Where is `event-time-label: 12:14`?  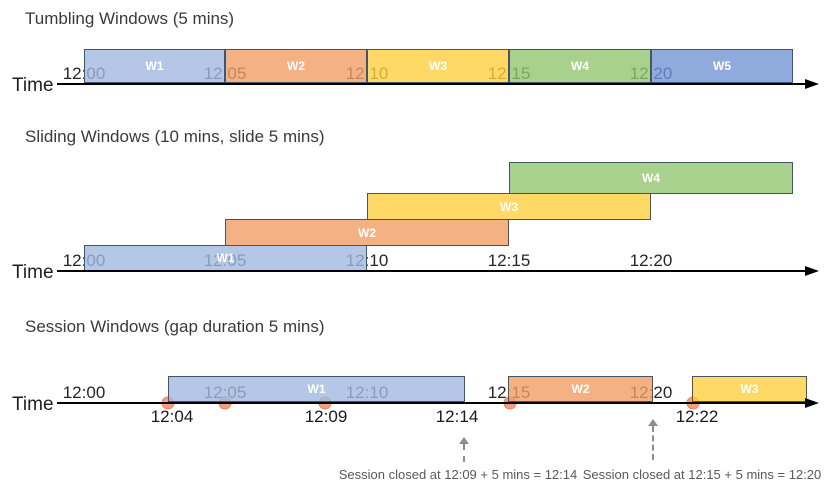
event-time-label: 12:14 is located at coordinates (457, 416).